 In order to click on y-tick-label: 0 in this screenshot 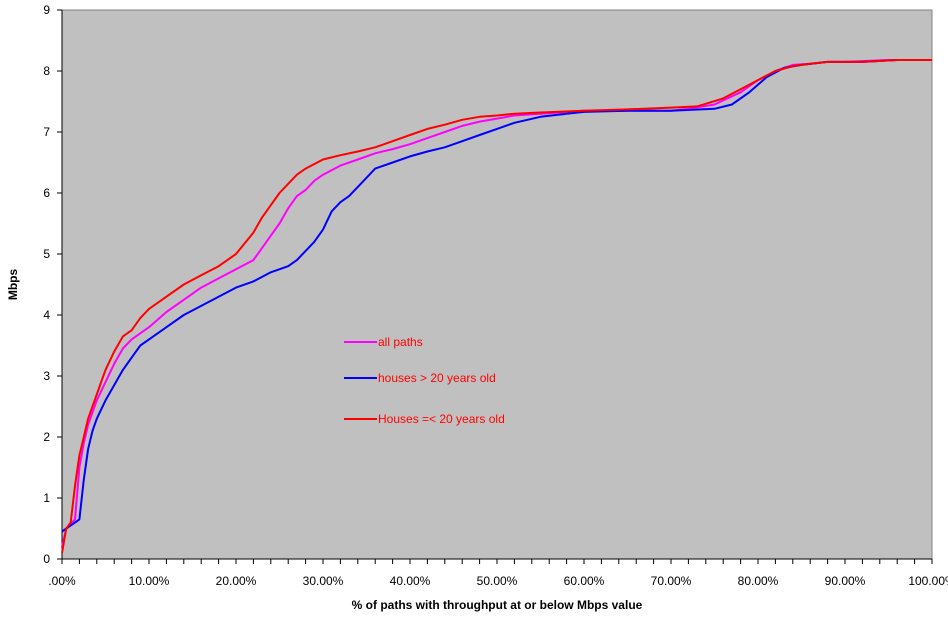, I will do `click(46, 559)`.